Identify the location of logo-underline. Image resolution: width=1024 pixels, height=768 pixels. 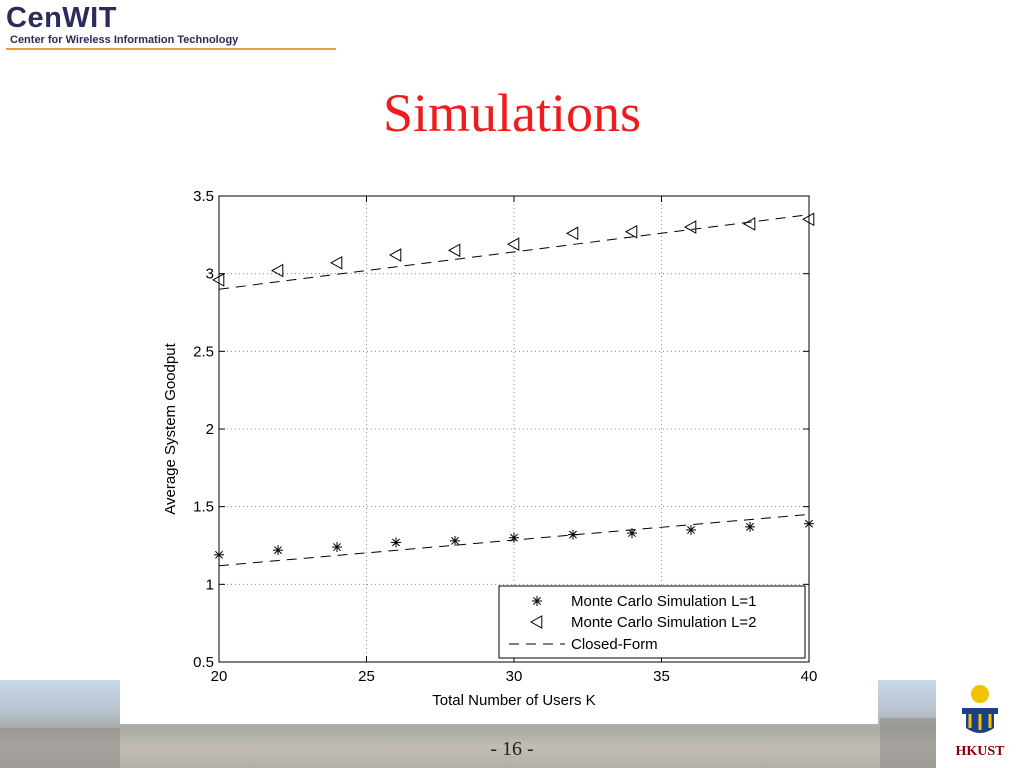
(171, 49).